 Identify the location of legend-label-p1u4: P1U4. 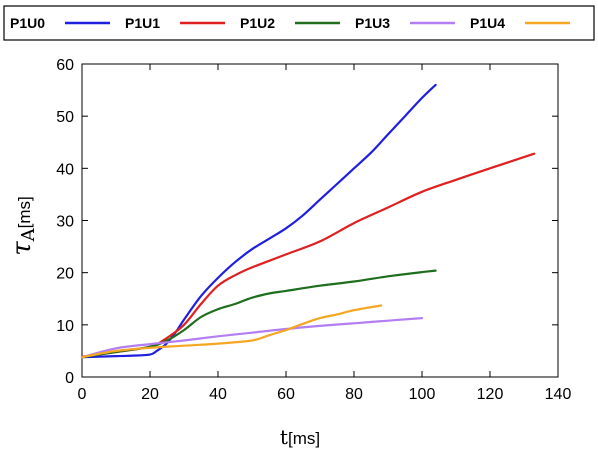
(487, 23).